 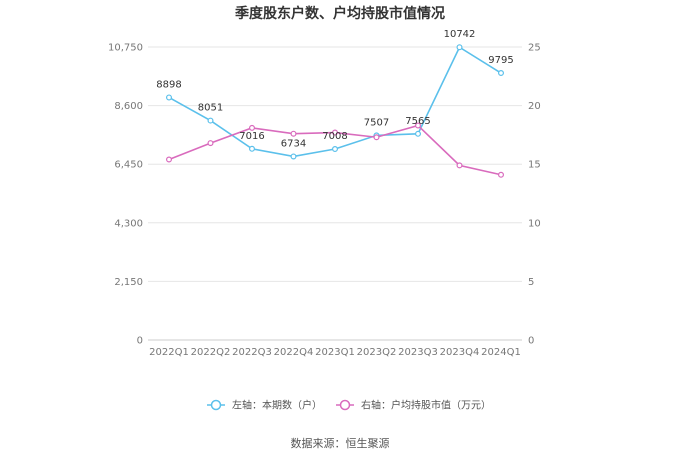 What do you see at coordinates (460, 352) in the screenshot?
I see `x-axis-tick-label: 2023Q4` at bounding box center [460, 352].